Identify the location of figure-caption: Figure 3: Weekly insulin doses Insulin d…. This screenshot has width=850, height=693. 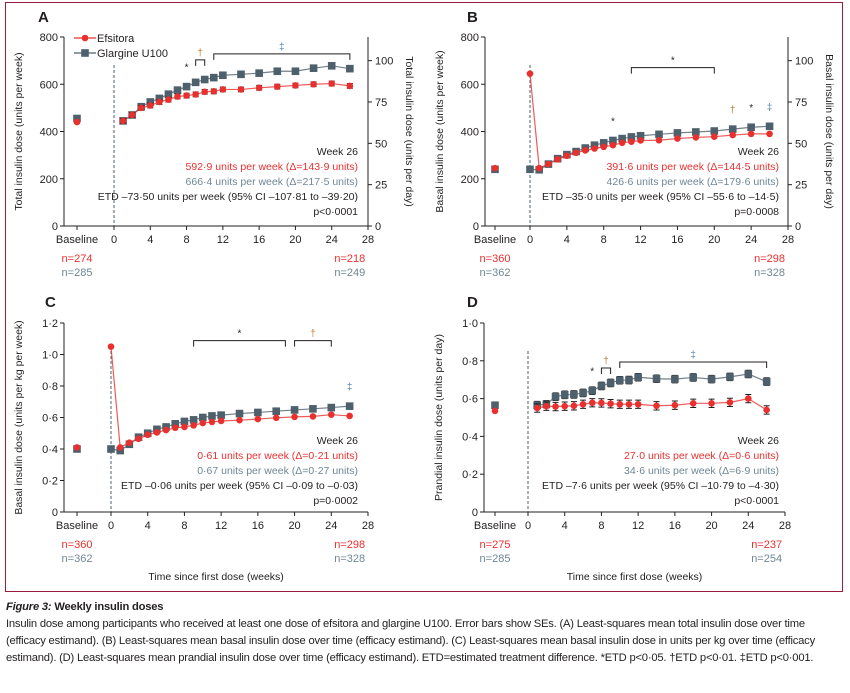
(426, 633).